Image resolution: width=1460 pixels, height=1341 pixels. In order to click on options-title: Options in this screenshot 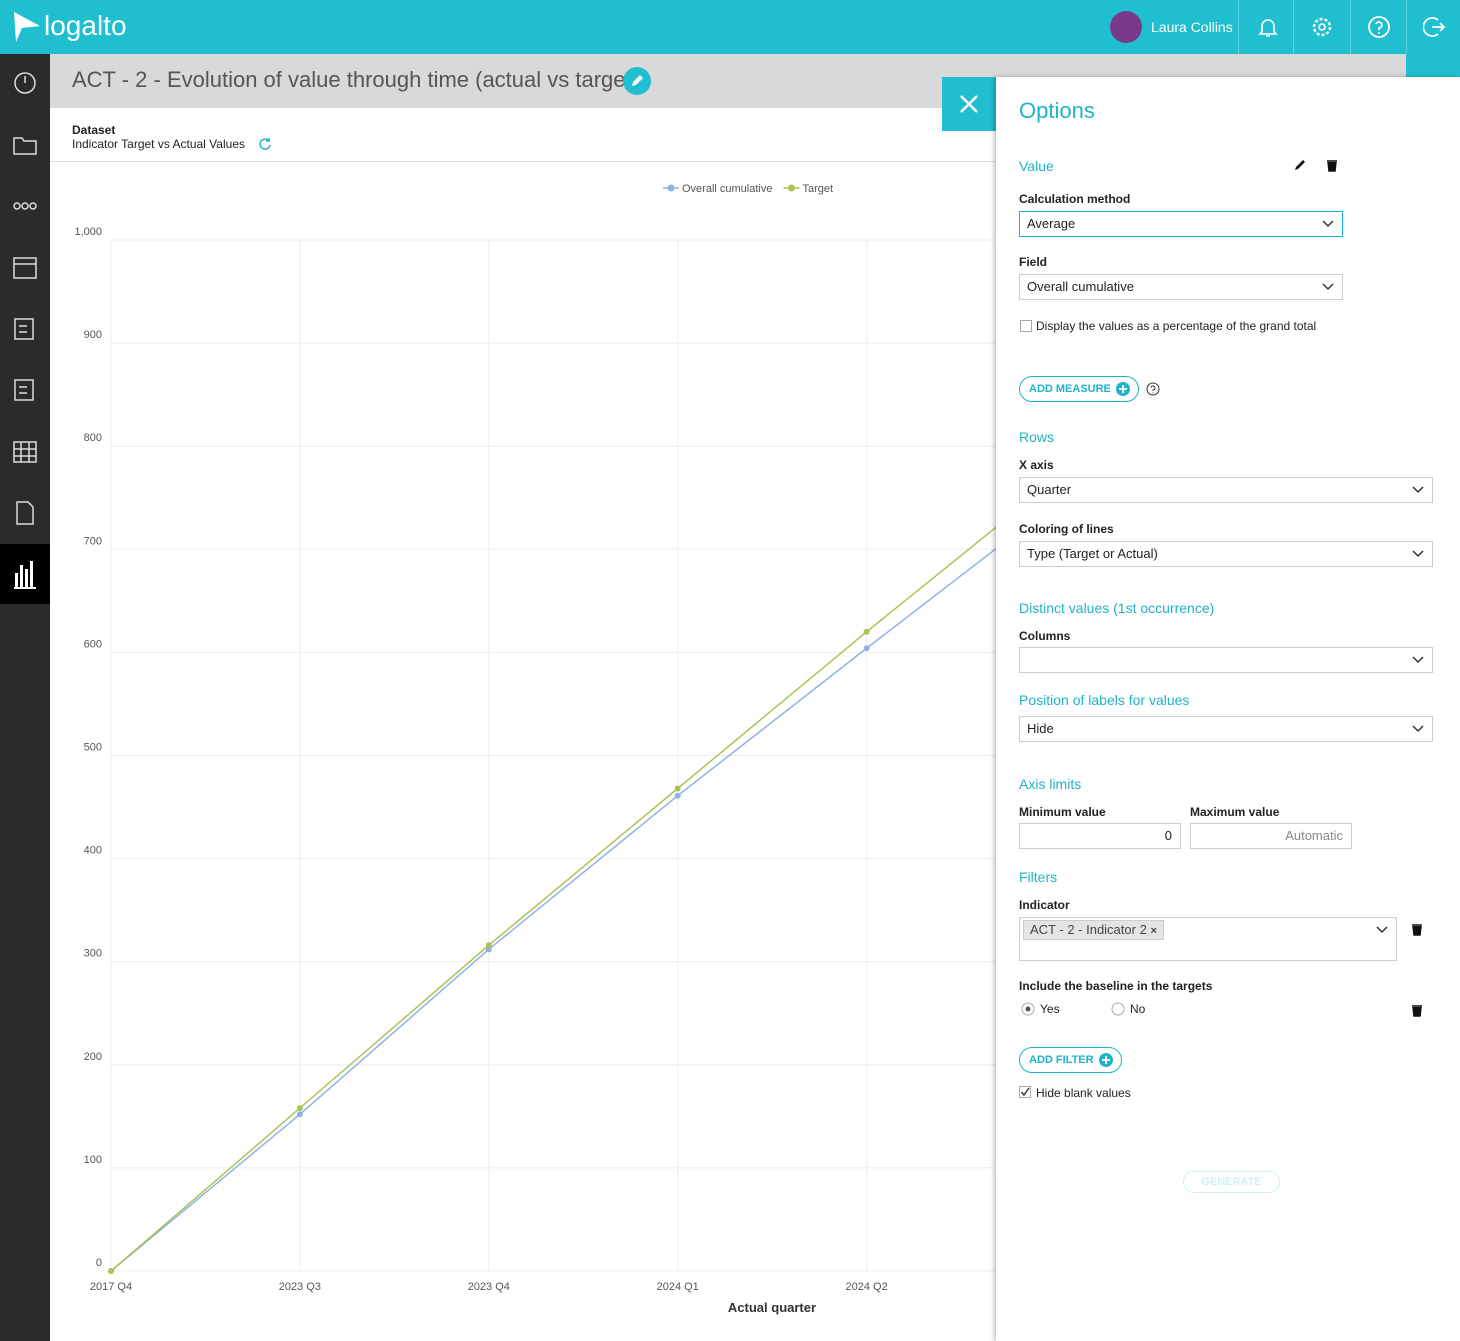, I will do `click(1057, 110)`.